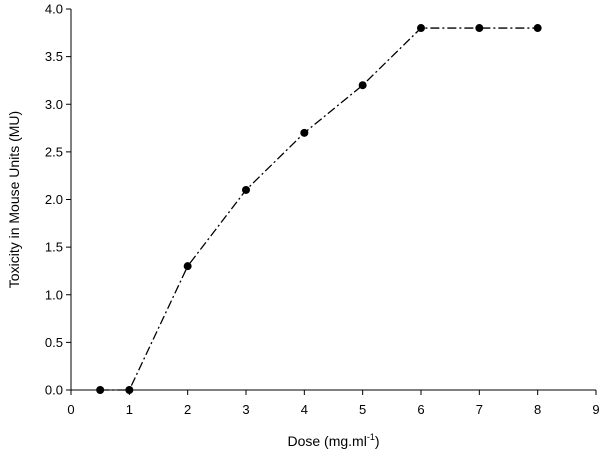  I want to click on x-axis-title: Dose (mg.ml-1), so click(333, 440).